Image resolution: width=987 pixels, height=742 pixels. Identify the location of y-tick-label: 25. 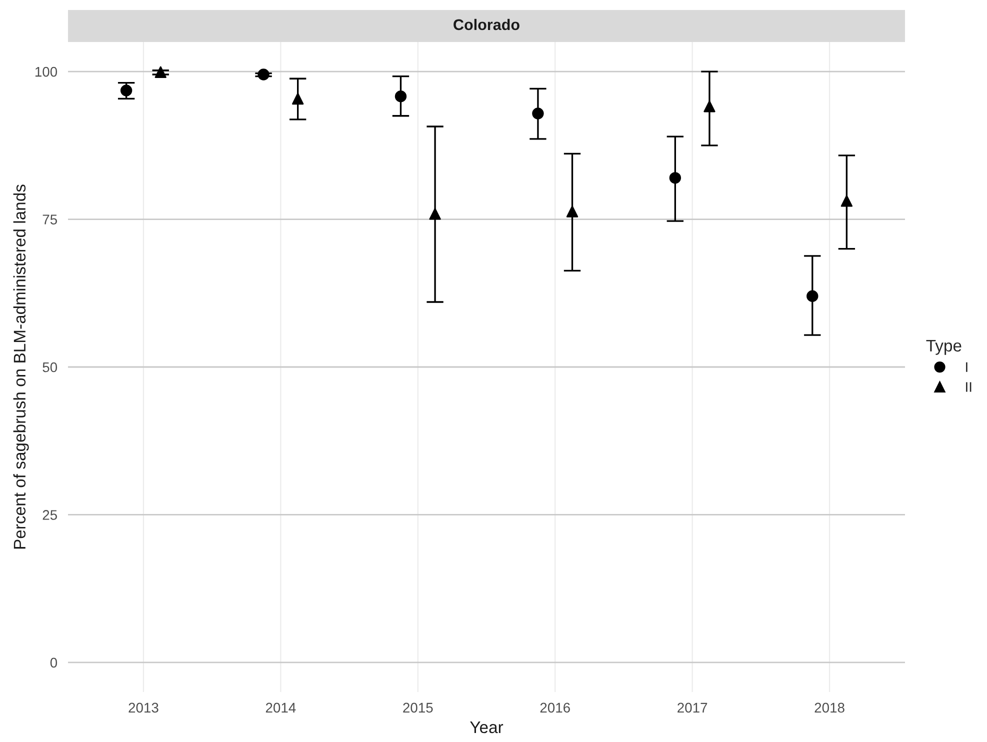
(50, 515).